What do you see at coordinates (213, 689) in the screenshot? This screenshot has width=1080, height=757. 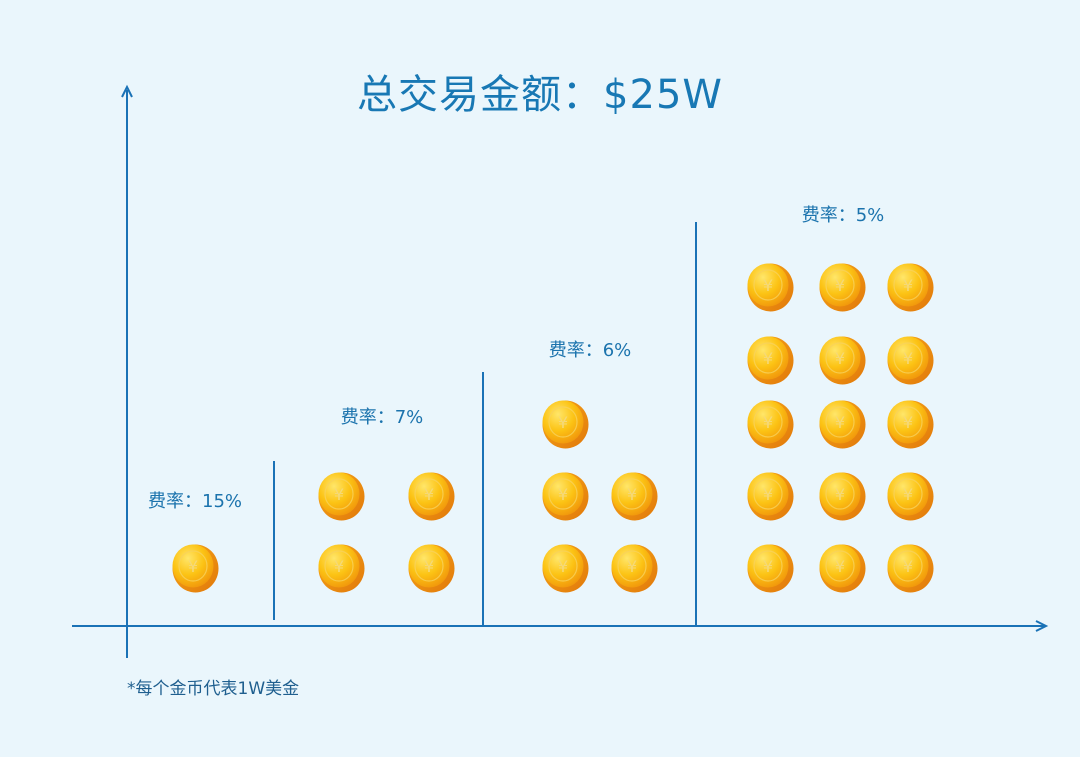 I see `footnote: *每个金币代表1W美金` at bounding box center [213, 689].